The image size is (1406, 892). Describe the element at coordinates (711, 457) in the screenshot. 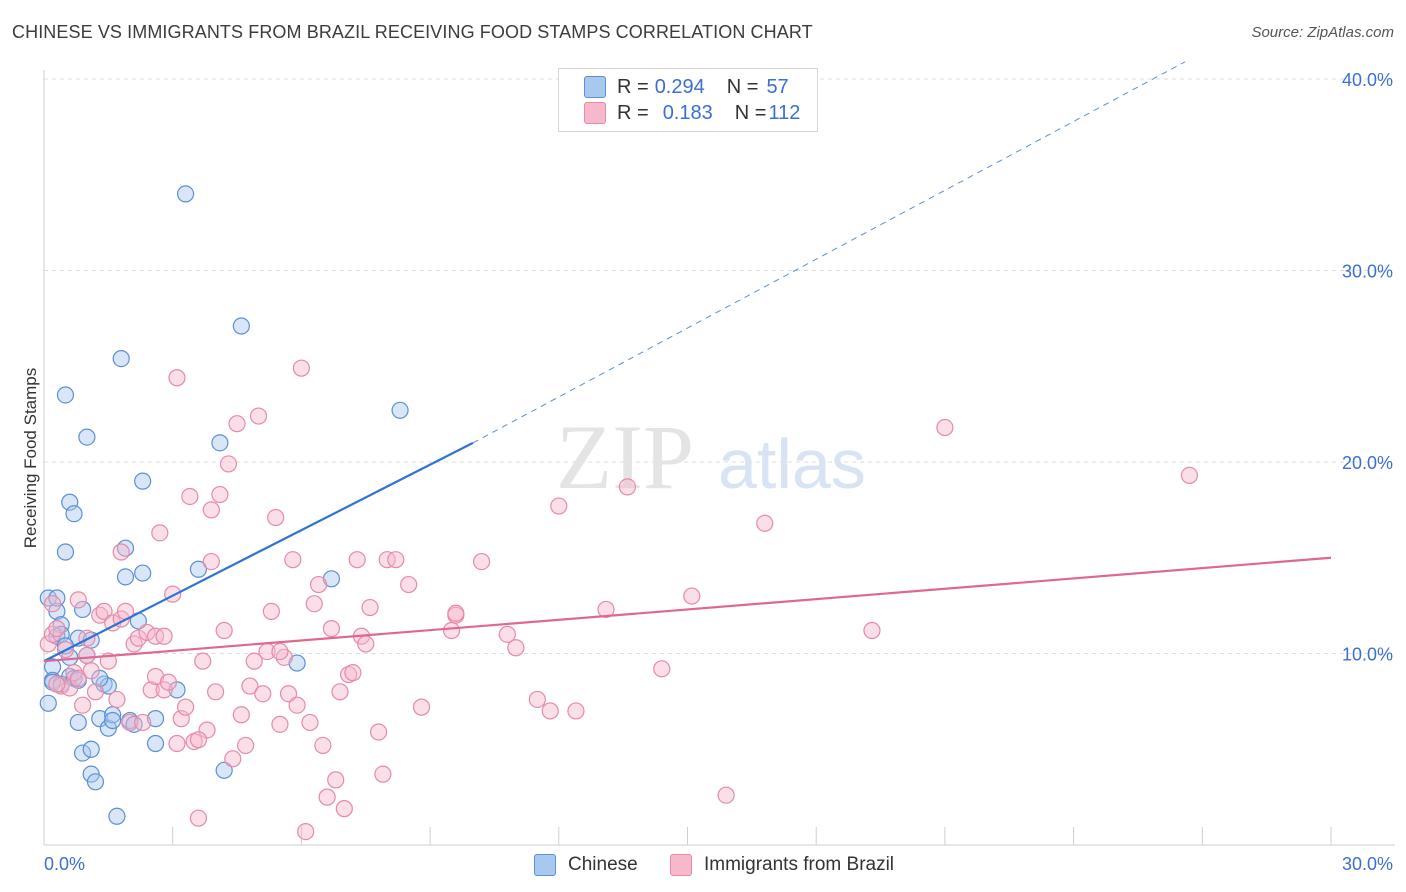

I see `watermark: ZIP atlas` at that location.